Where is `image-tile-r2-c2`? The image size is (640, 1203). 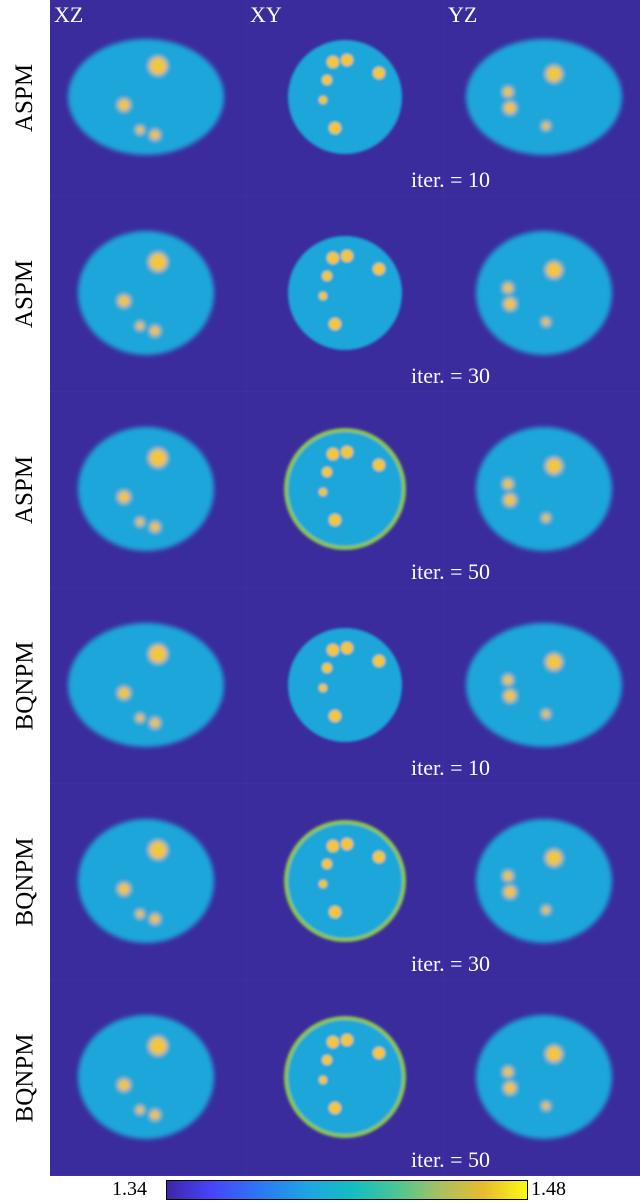 image-tile-r2-c2 is located at coordinates (542, 489).